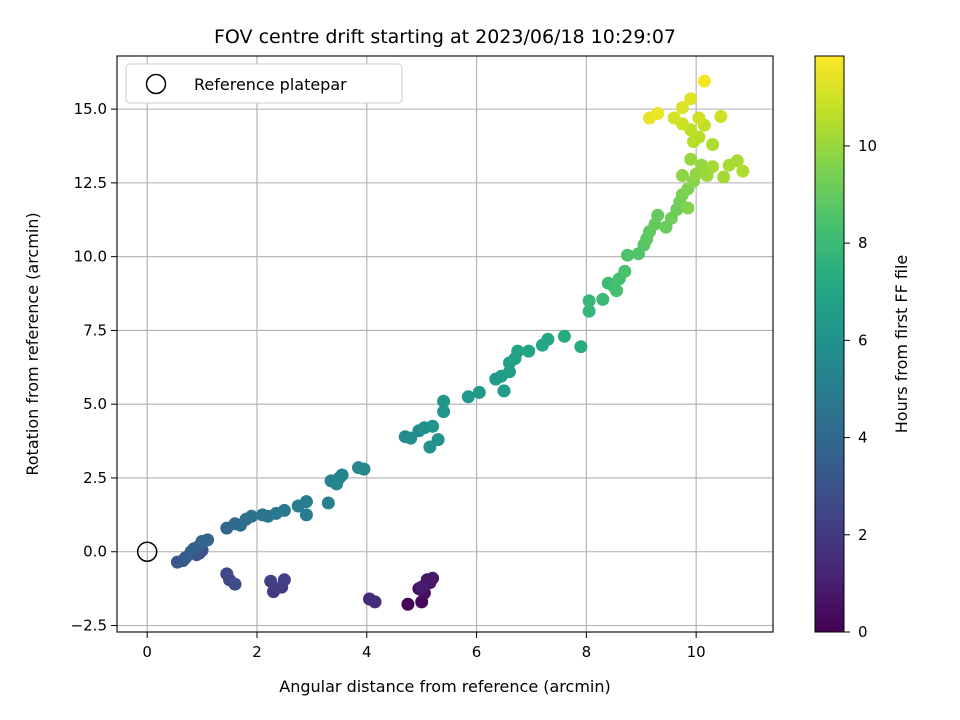 This screenshot has width=960, height=720. I want to click on colorbar-tick-label: 8, so click(863, 243).